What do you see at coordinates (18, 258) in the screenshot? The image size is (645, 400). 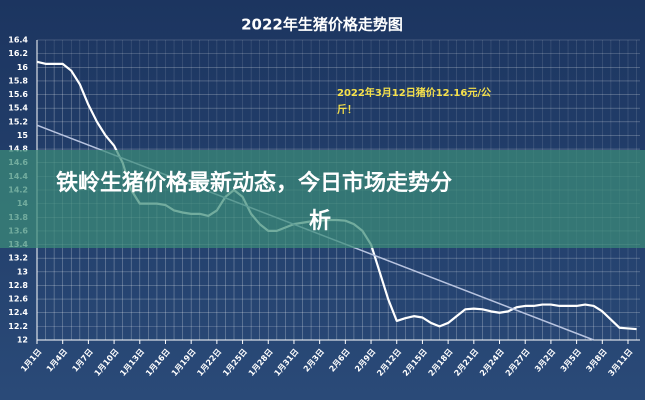 I see `y-tick-label: 13.2` at bounding box center [18, 258].